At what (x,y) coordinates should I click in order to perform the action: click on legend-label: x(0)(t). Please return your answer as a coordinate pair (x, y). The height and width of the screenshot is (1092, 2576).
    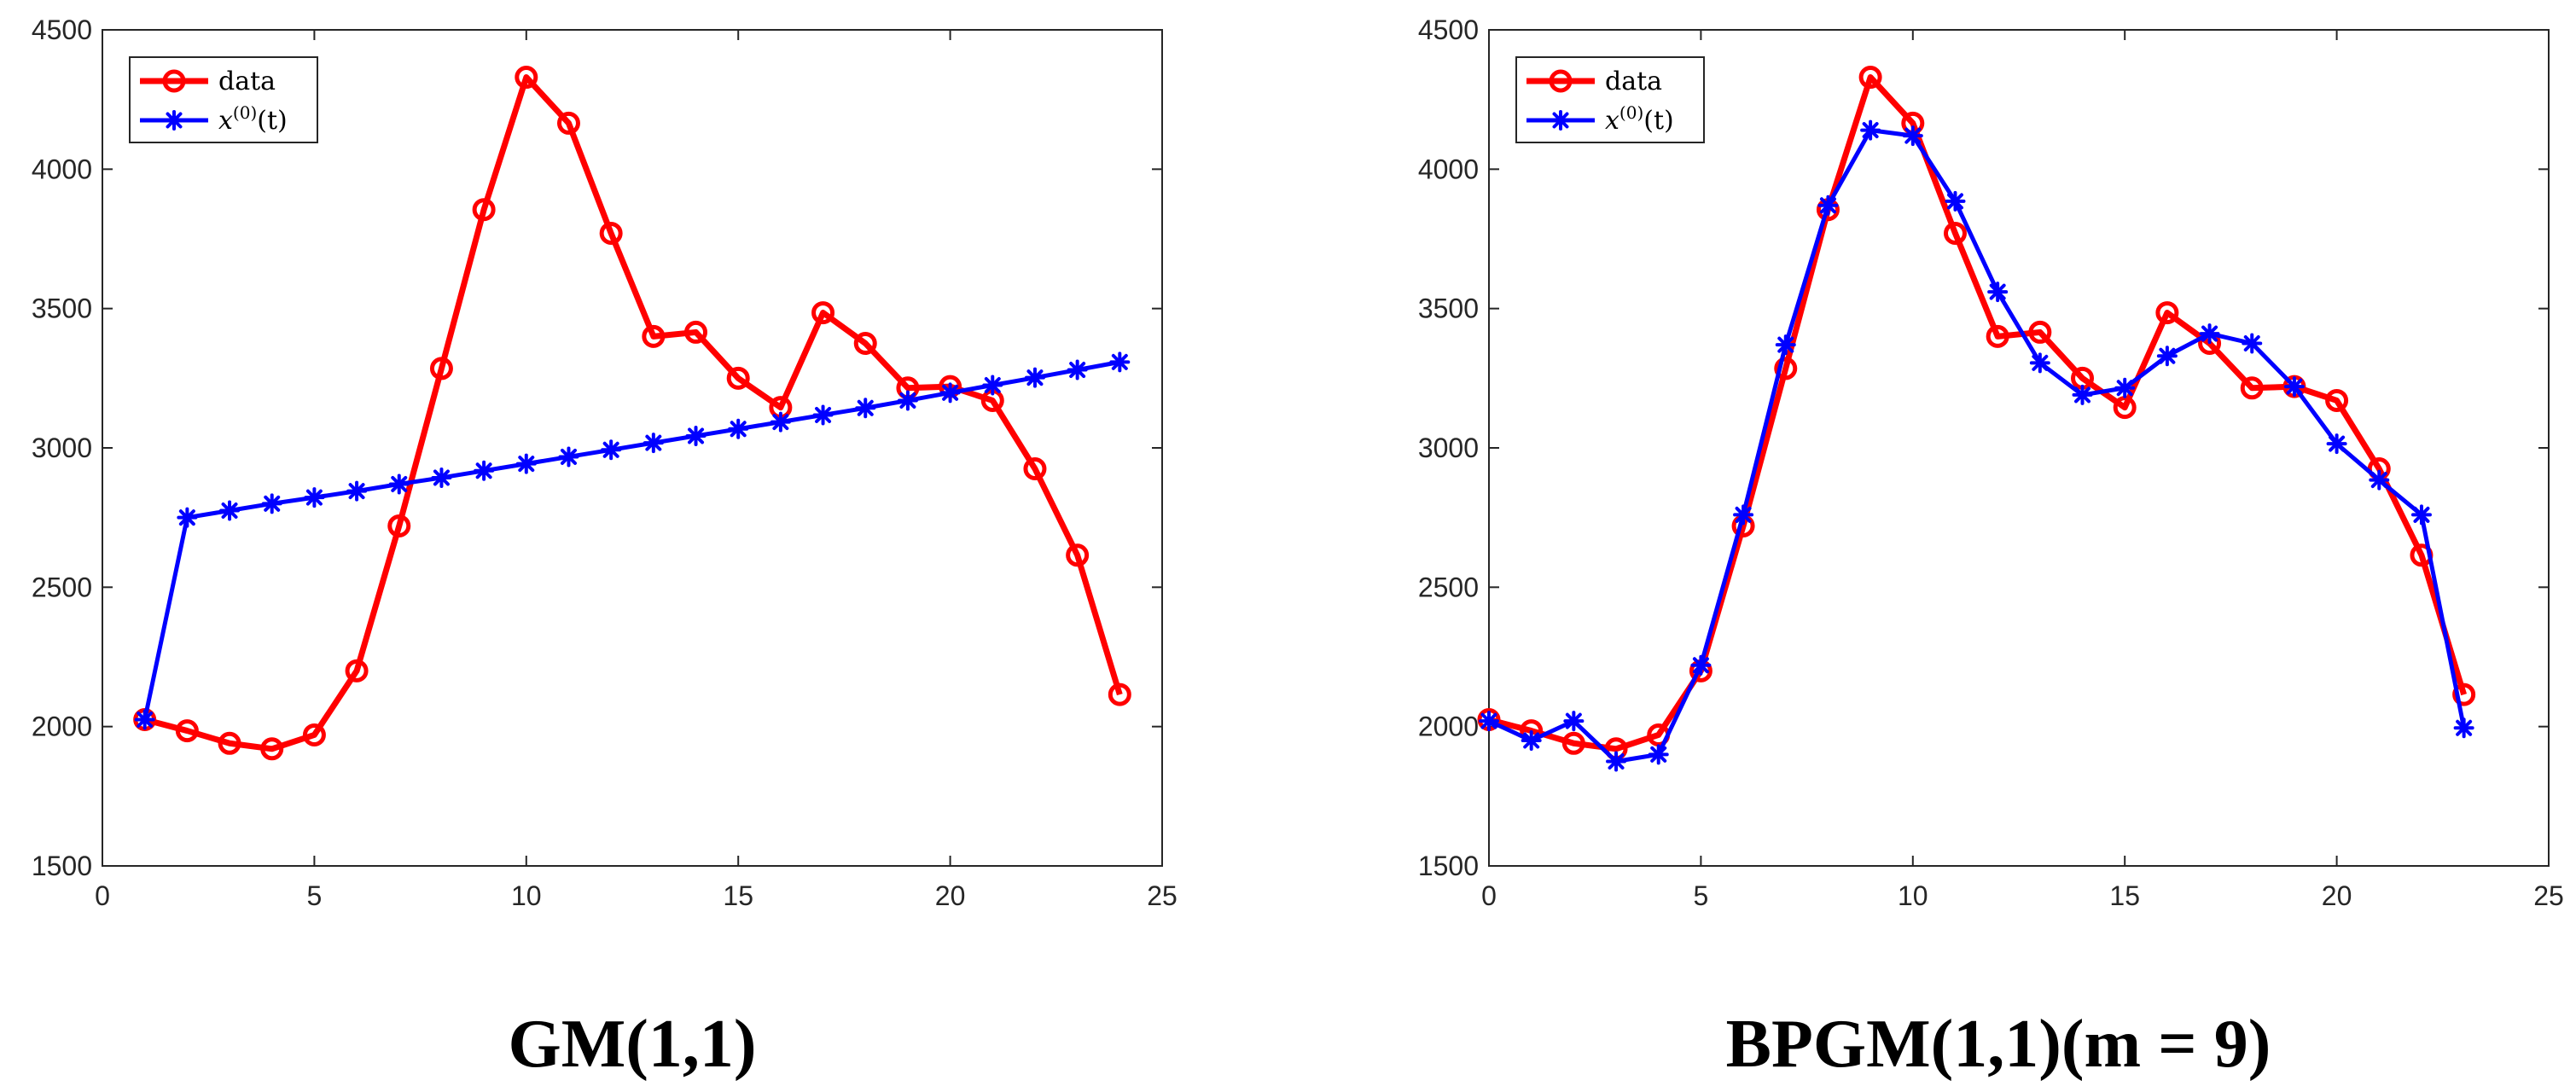
    Looking at the image, I should click on (253, 119).